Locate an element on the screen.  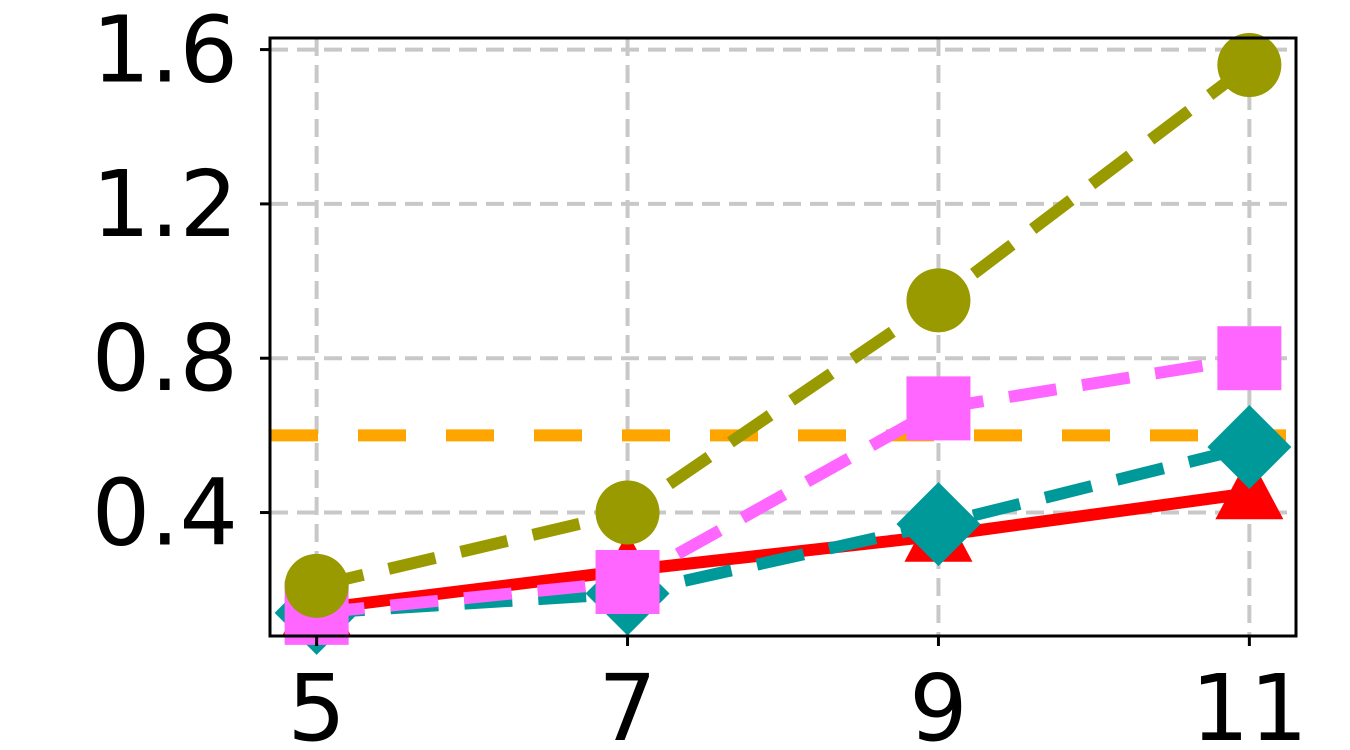
y-tick-label: 0.8 is located at coordinates (165, 358).